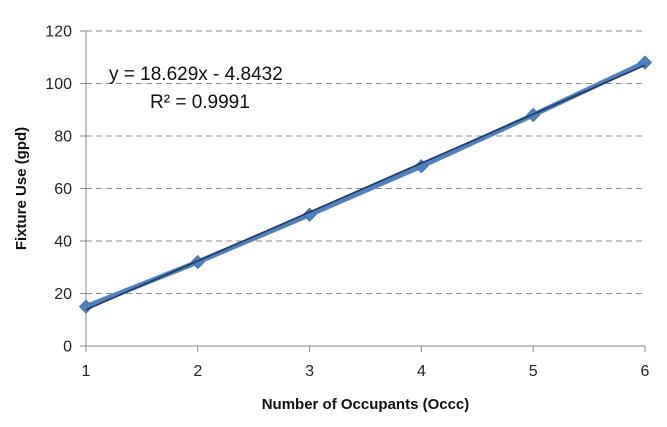 This screenshot has width=667, height=427. What do you see at coordinates (645, 371) in the screenshot?
I see `x-tick-label-6: 6` at bounding box center [645, 371].